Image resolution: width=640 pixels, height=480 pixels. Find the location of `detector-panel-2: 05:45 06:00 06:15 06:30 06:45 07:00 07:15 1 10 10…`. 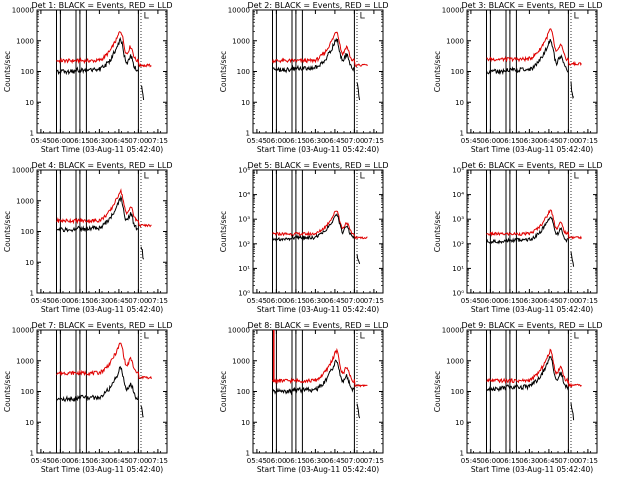

detector-panel-2: 05:45 06:00 06:15 06:30 06:45 07:00 07:15 1 10 10… is located at coordinates (303, 77).